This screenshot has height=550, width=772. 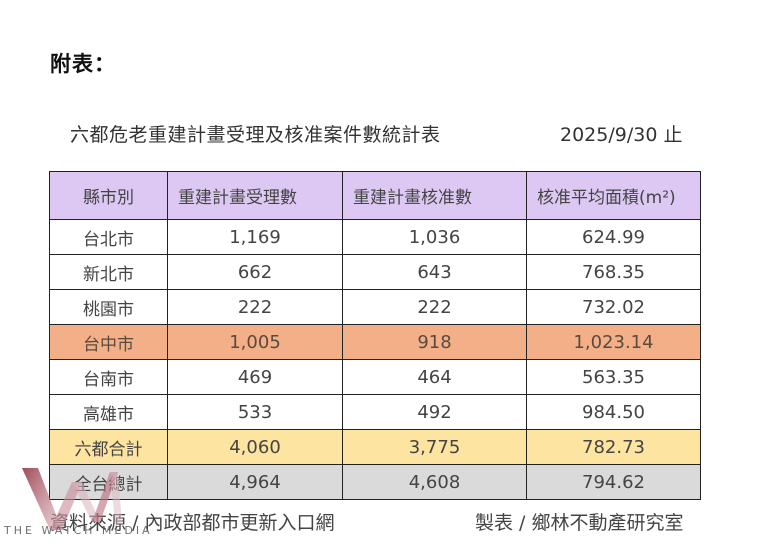 I want to click on cell-city: 台中市, so click(x=108, y=342).